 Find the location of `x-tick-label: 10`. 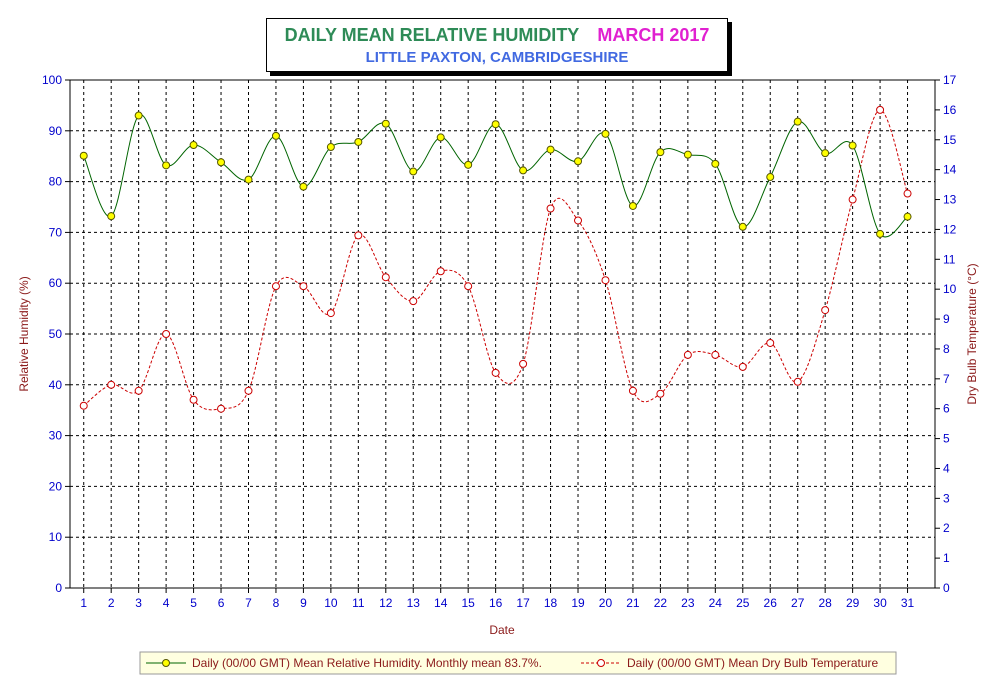

x-tick-label: 10 is located at coordinates (331, 603).